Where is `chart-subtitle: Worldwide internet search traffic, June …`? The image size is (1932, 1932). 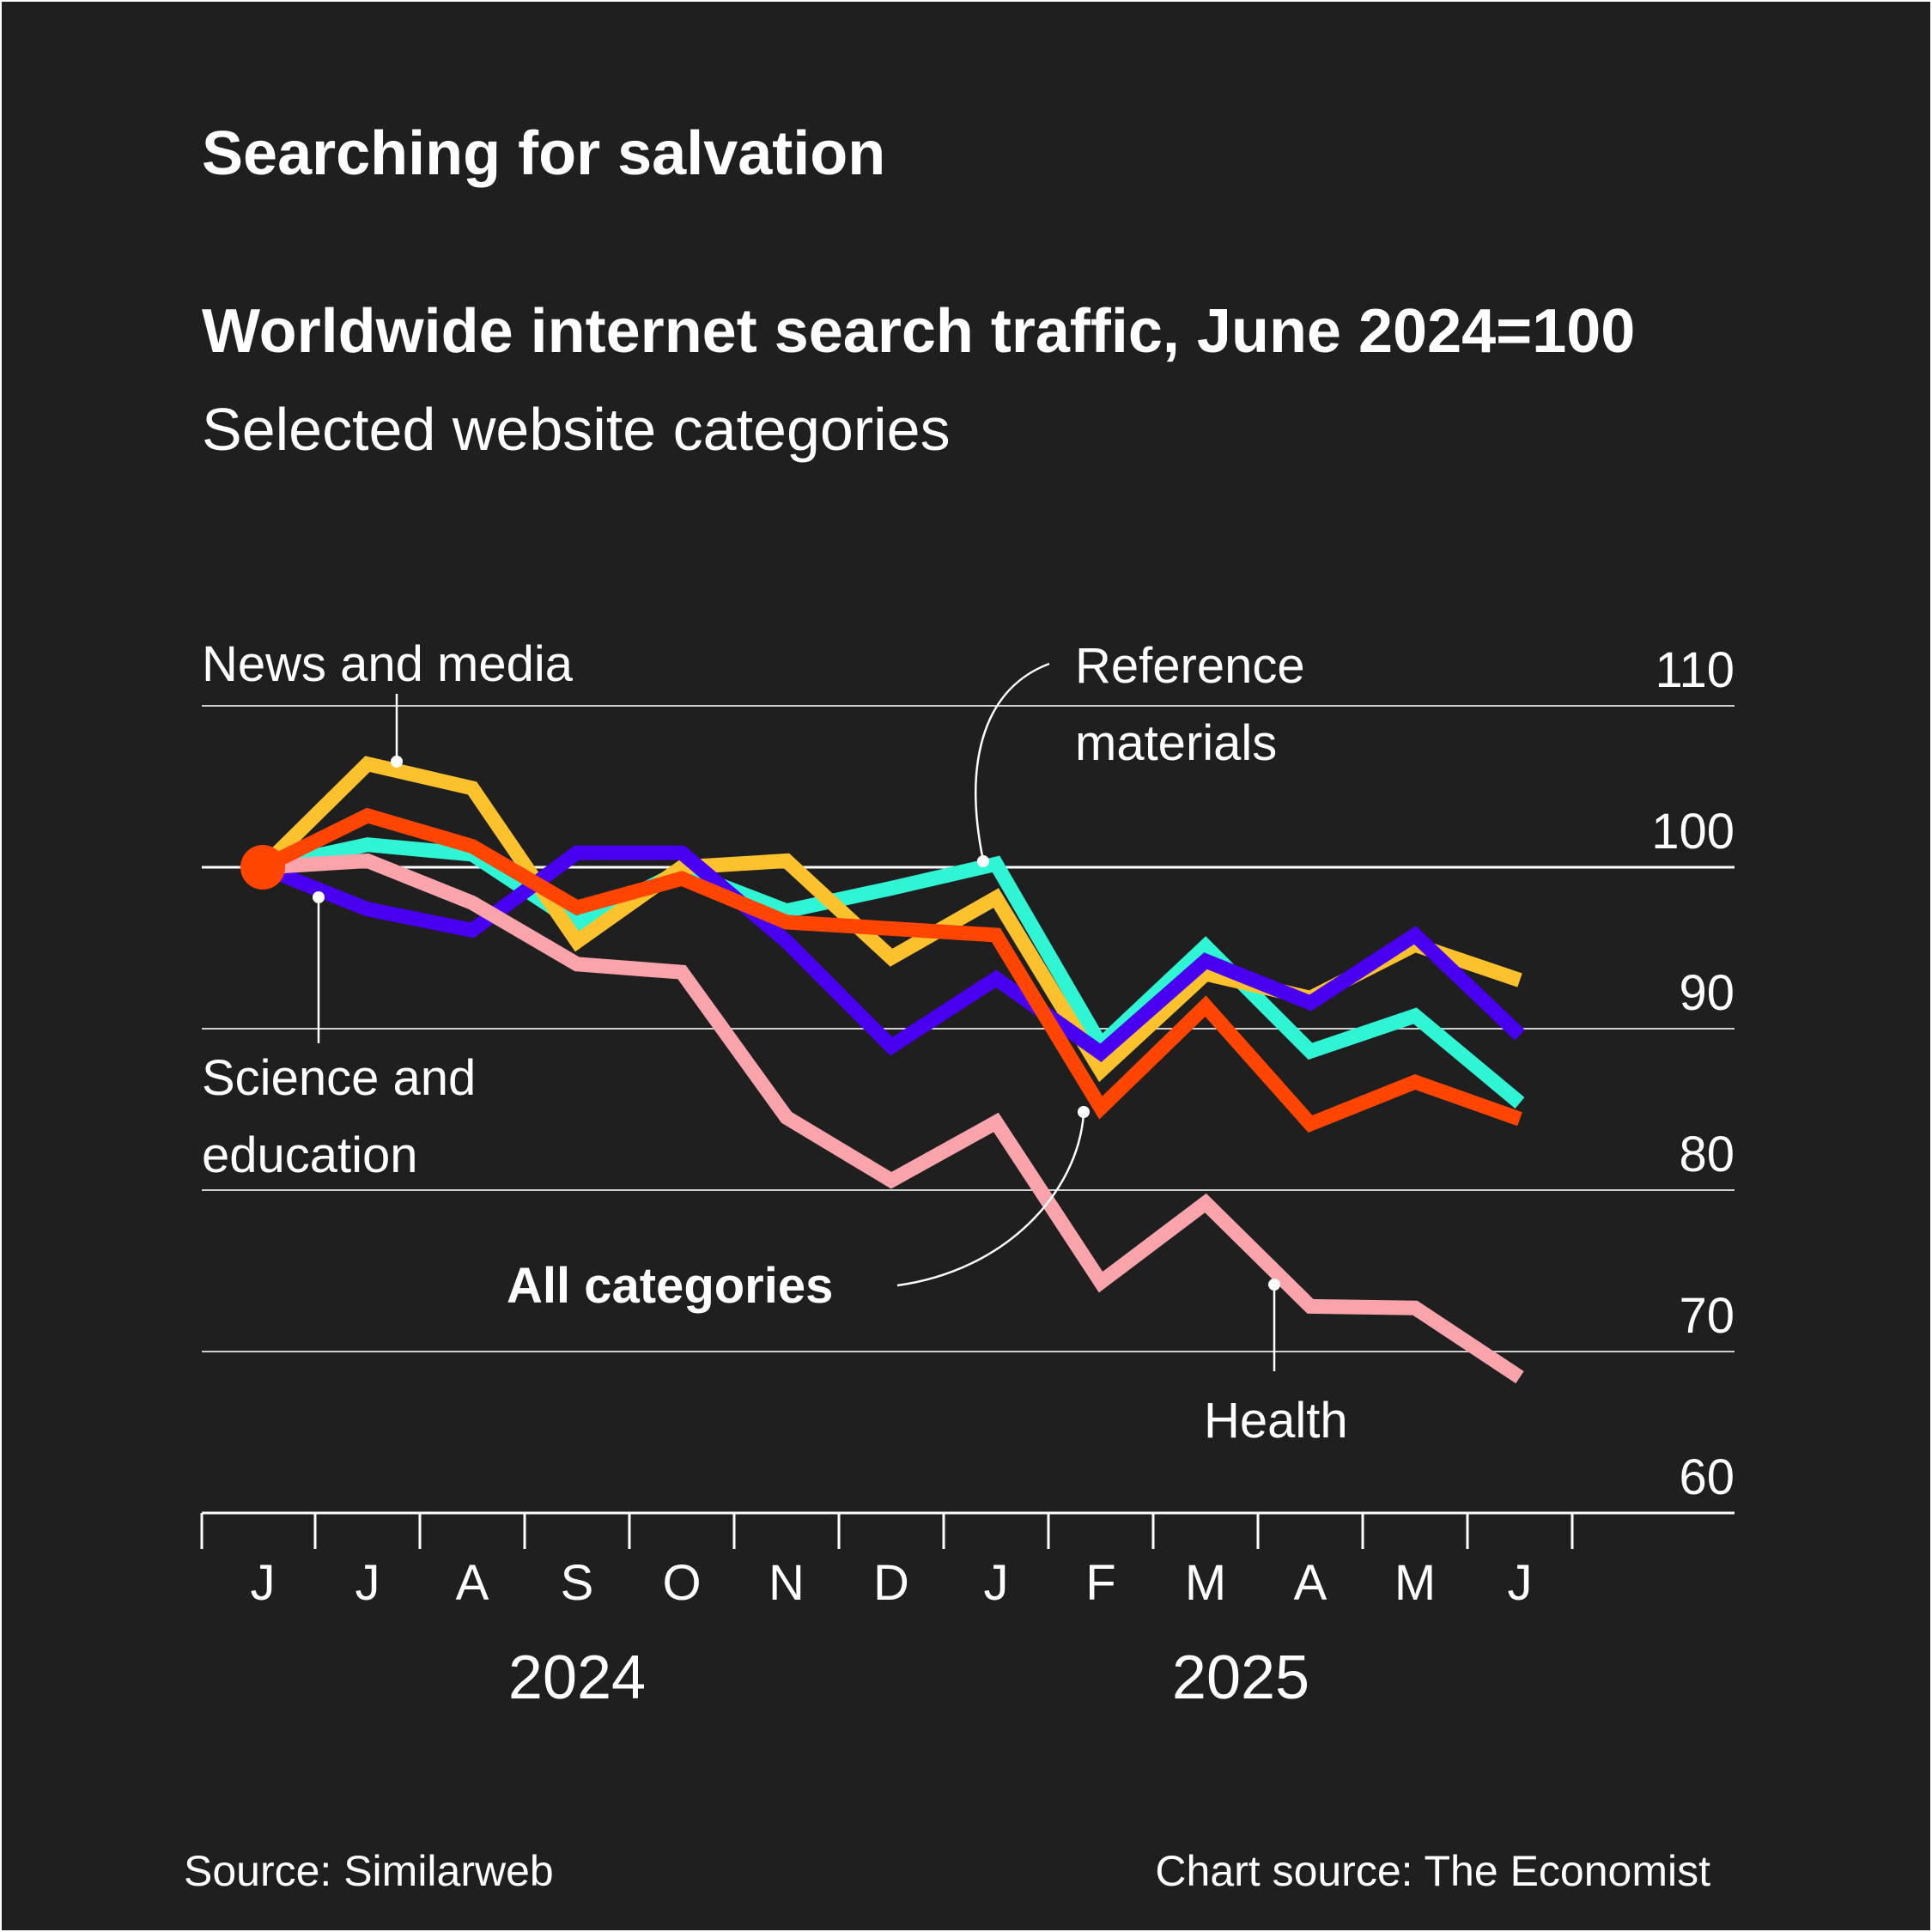
chart-subtitle: Worldwide internet search traffic, June … is located at coordinates (919, 332).